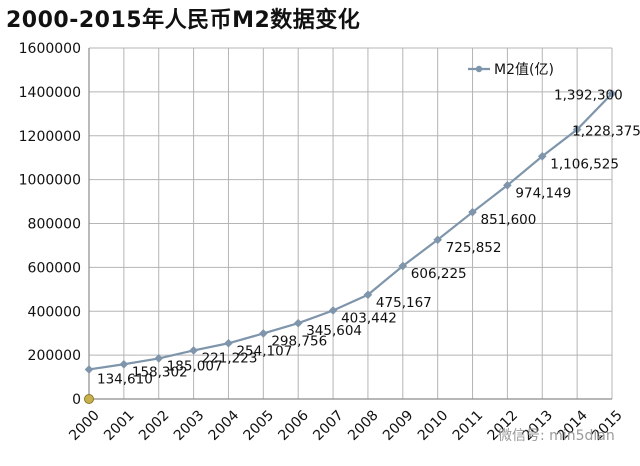 Image resolution: width=640 pixels, height=466 pixels. What do you see at coordinates (543, 193) in the screenshot?
I see `data-label: 974,149` at bounding box center [543, 193].